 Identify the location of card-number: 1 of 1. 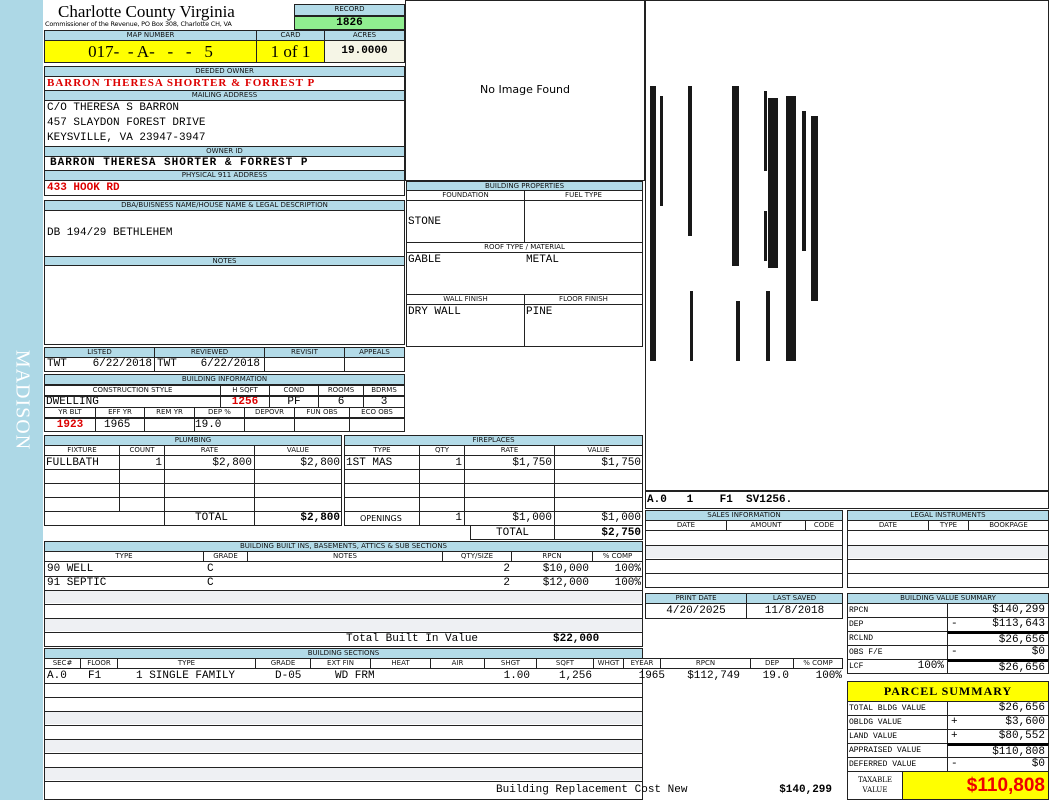
(290, 51).